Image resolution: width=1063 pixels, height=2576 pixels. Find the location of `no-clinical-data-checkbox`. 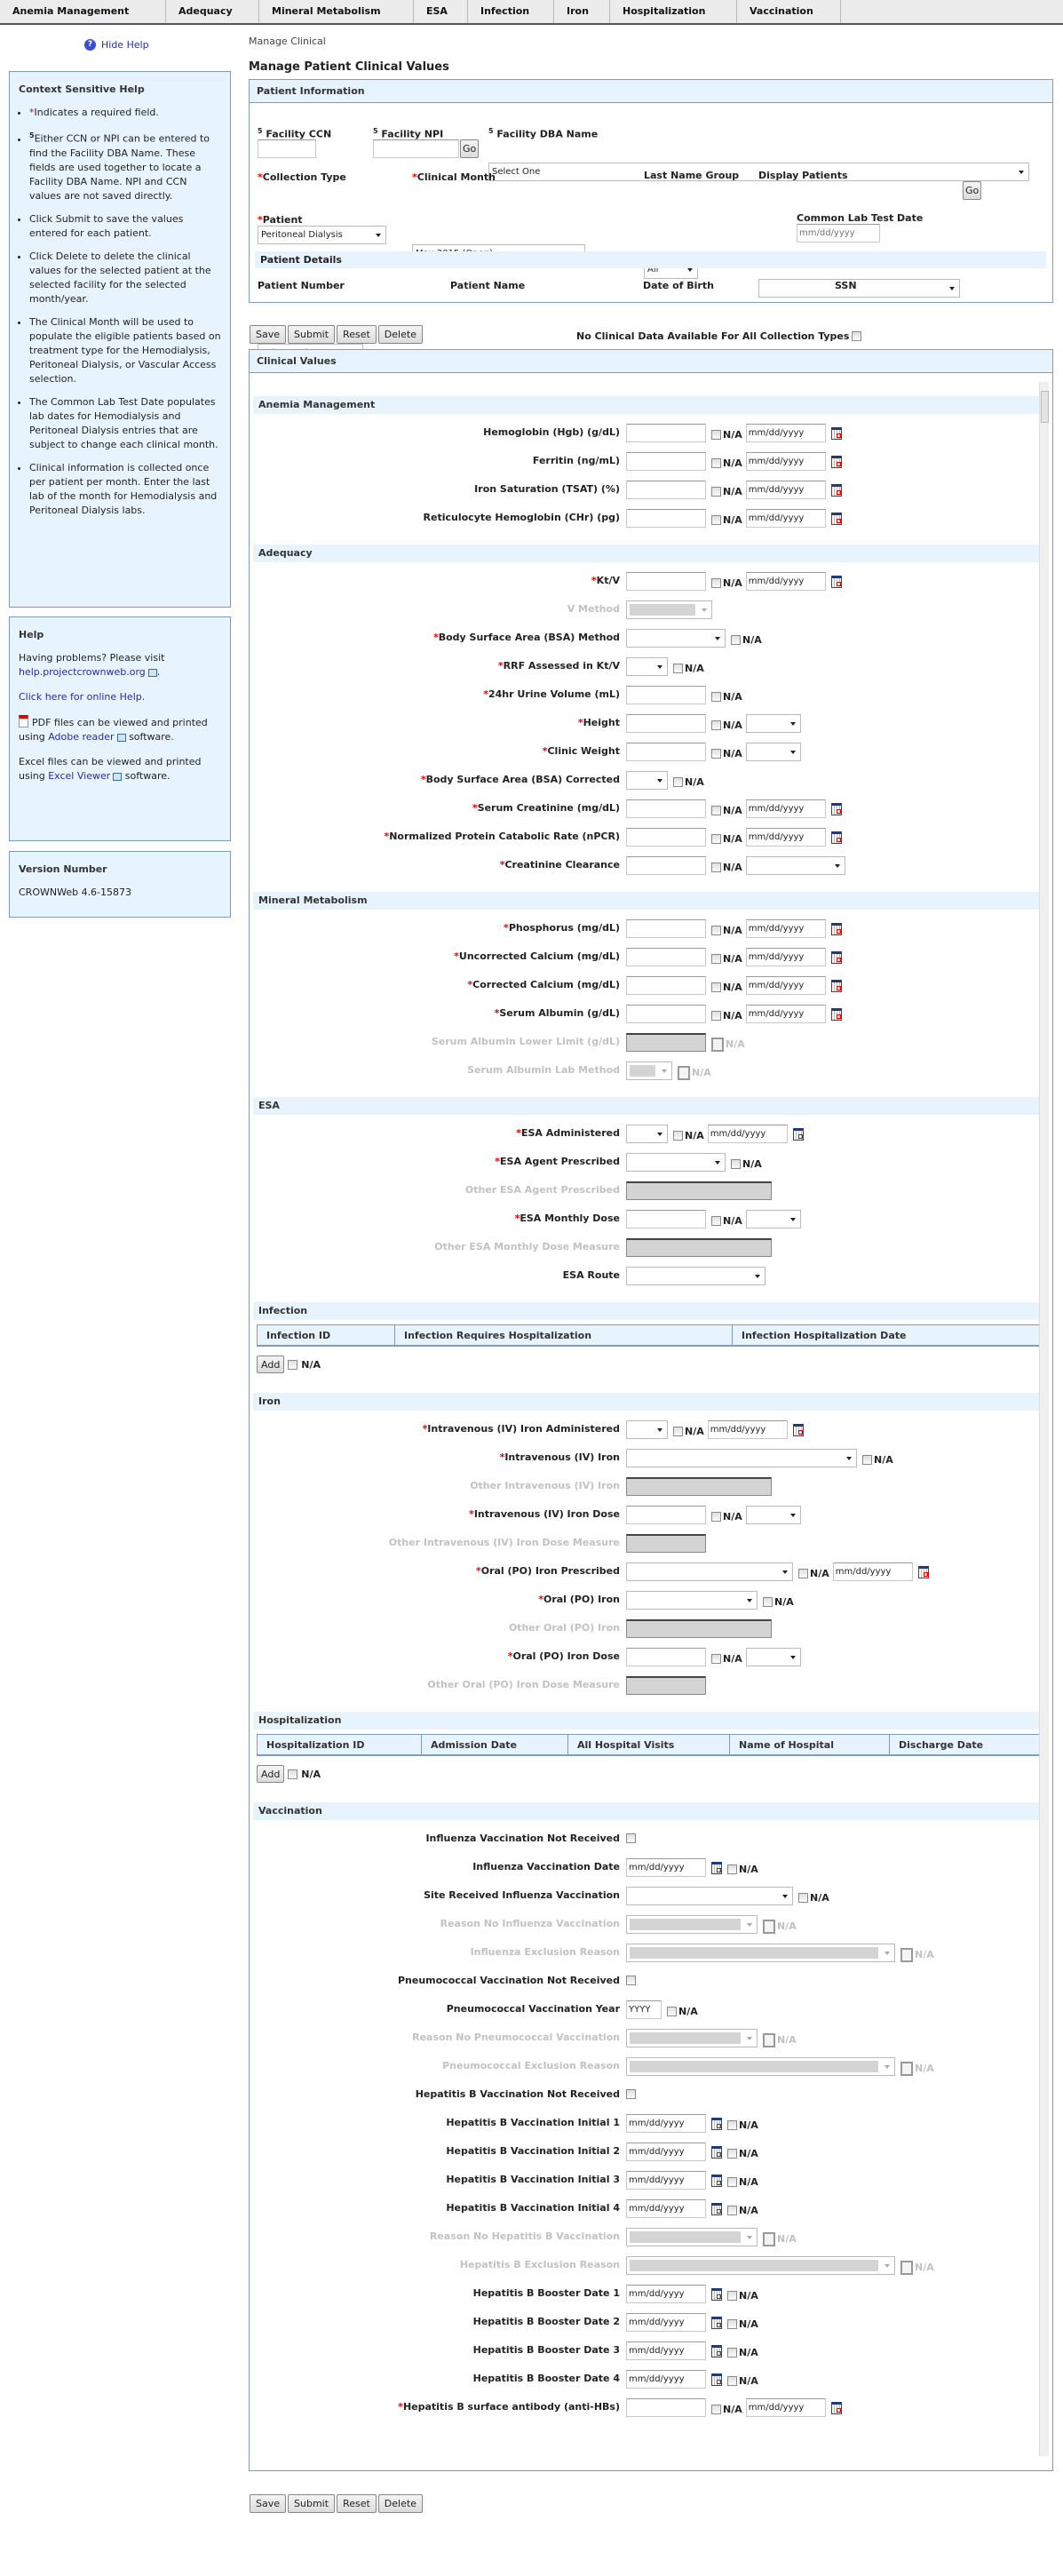

no-clinical-data-checkbox is located at coordinates (857, 336).